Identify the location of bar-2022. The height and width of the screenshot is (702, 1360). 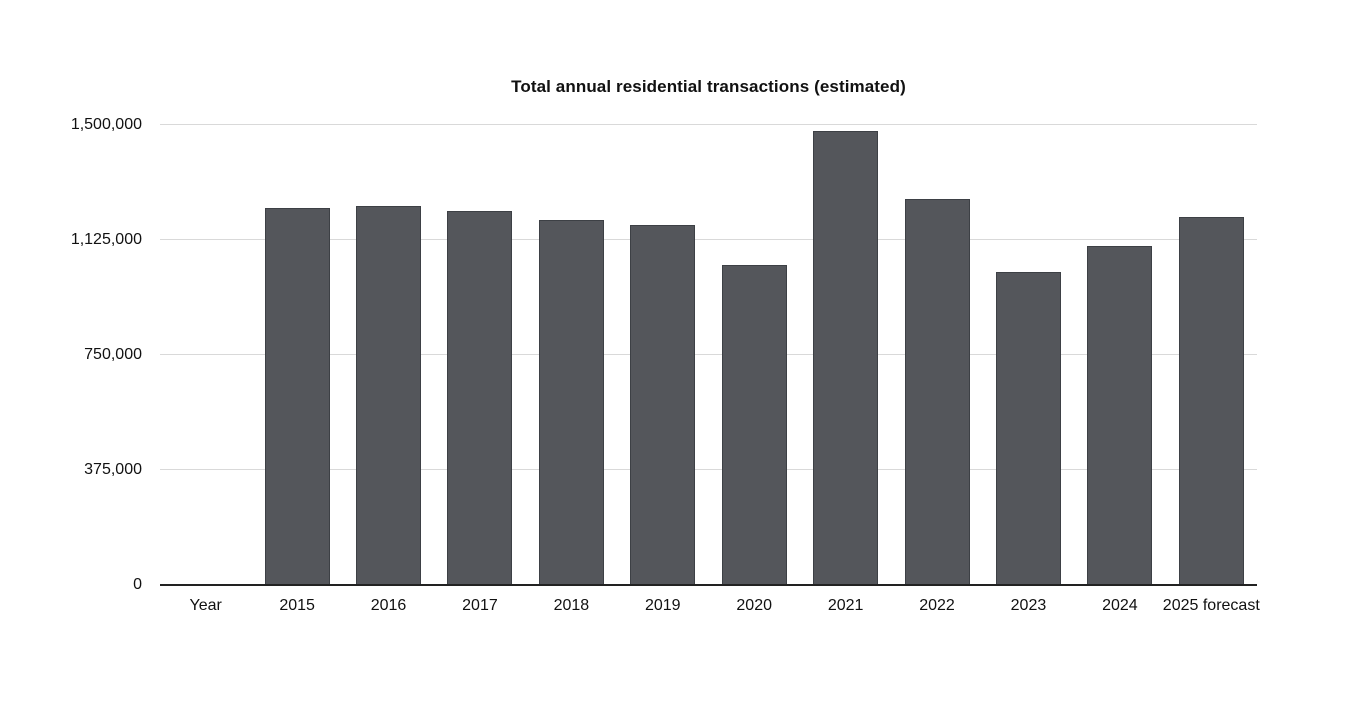
(937, 391).